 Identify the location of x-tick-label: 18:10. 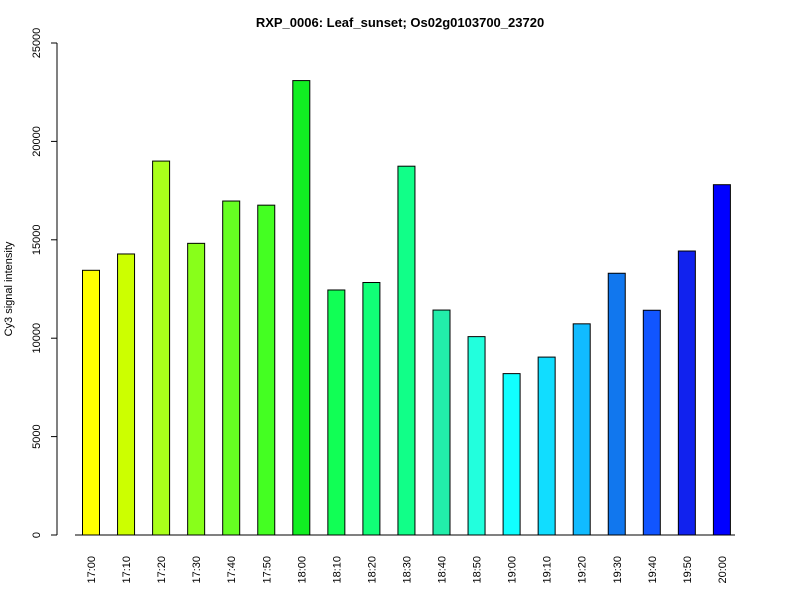
(337, 570).